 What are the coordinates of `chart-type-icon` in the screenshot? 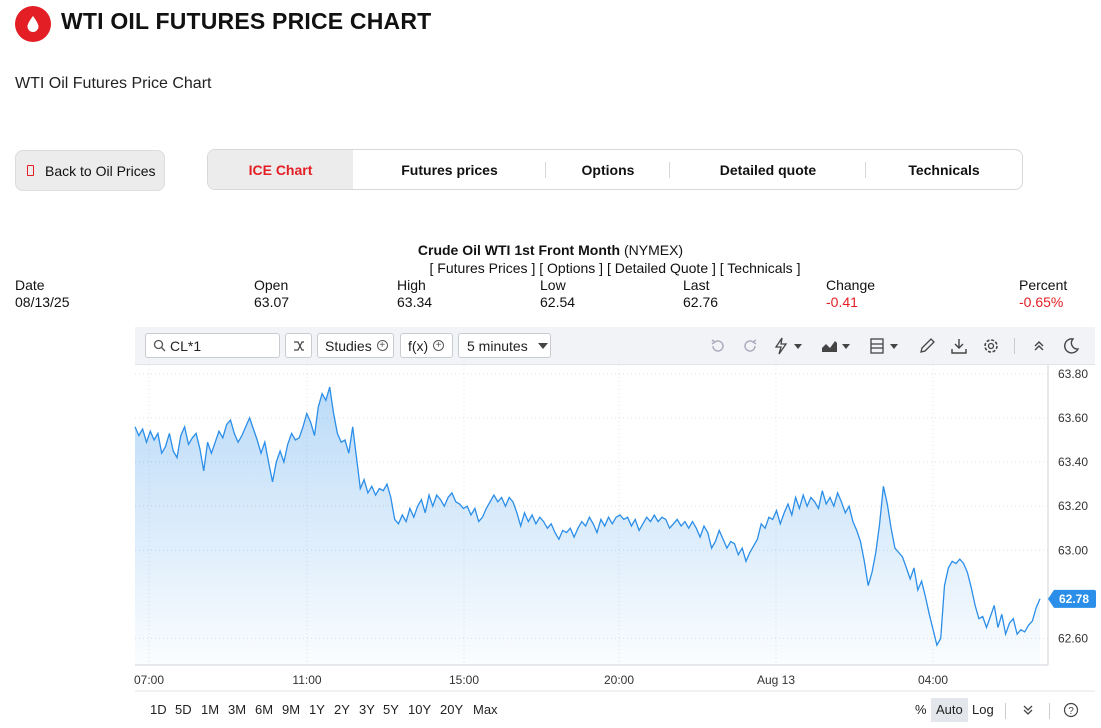 It's located at (838, 346).